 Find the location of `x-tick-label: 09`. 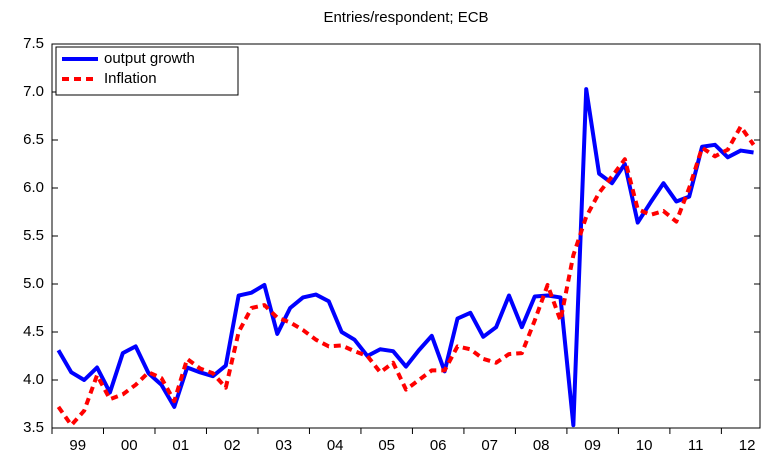

x-tick-label: 09 is located at coordinates (592, 445).